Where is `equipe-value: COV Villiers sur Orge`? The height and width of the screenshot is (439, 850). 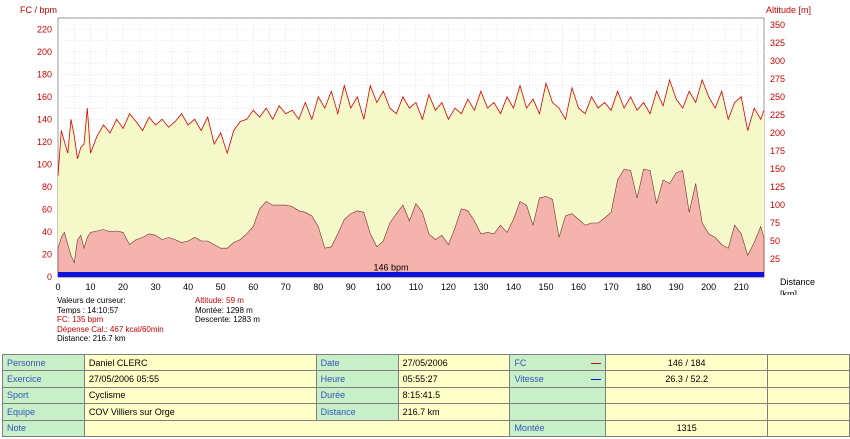
equipe-value: COV Villiers sur Orge is located at coordinates (200, 412).